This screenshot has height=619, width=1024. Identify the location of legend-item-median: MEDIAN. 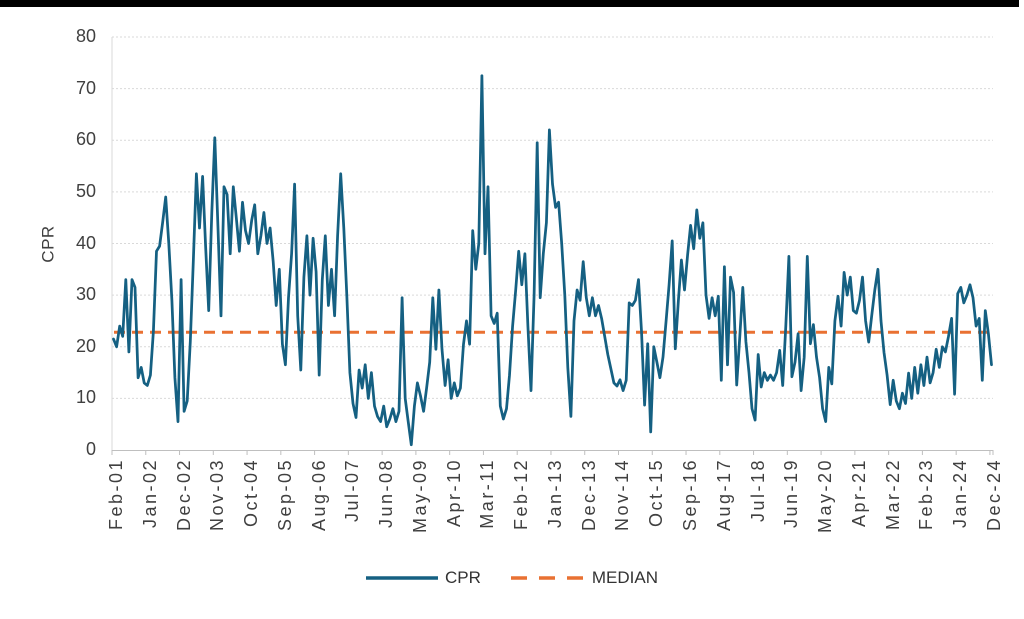
(584, 578).